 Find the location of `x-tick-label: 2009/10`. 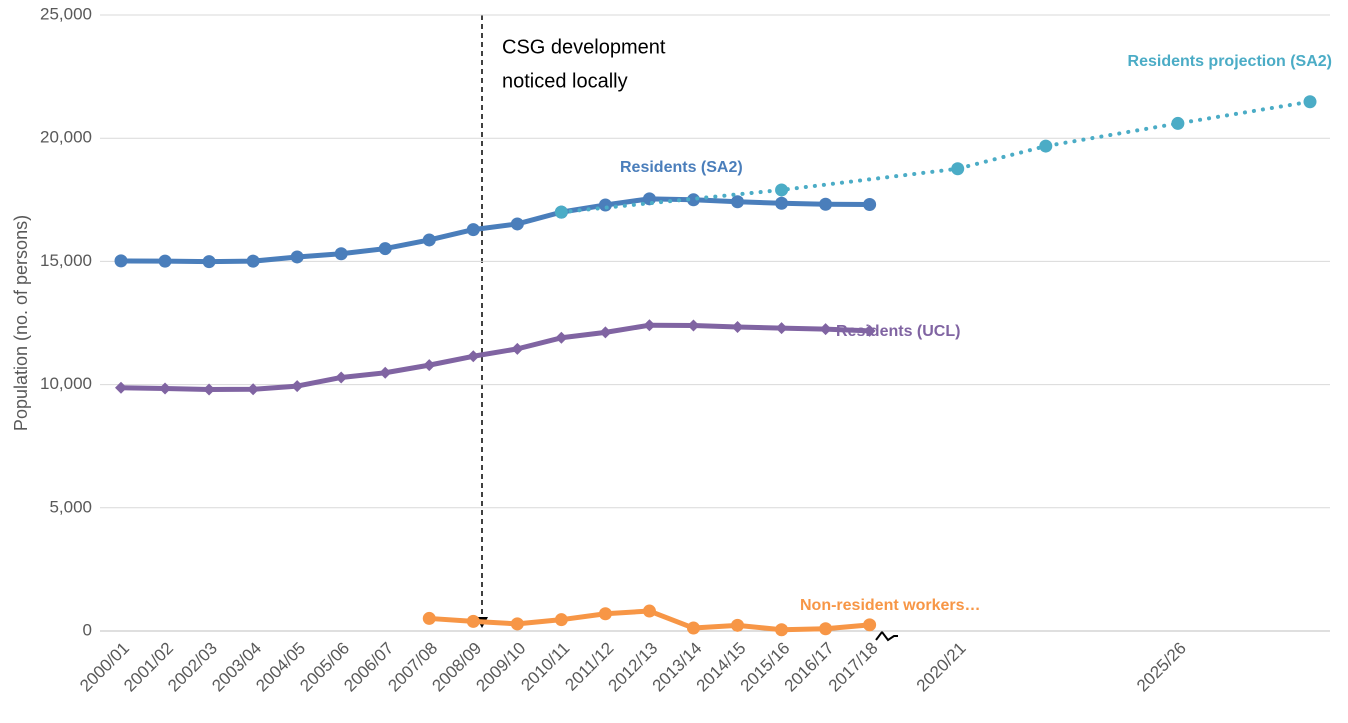

x-tick-label: 2009/10 is located at coordinates (500, 667).